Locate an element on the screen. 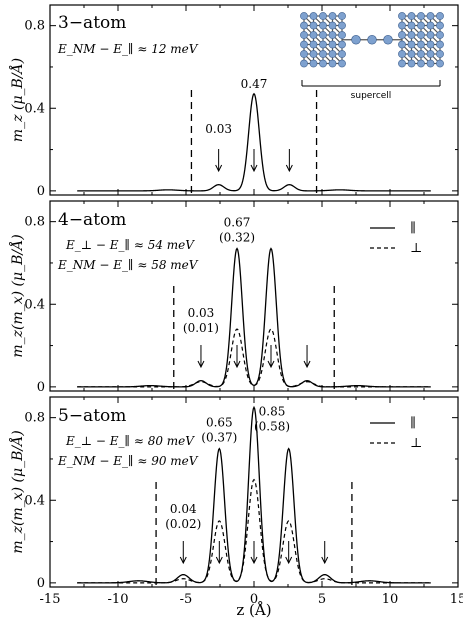  panel-4atom-energy-perp: E_⊥ − E_∥ ≈ 54 meV is located at coordinates (130, 245).